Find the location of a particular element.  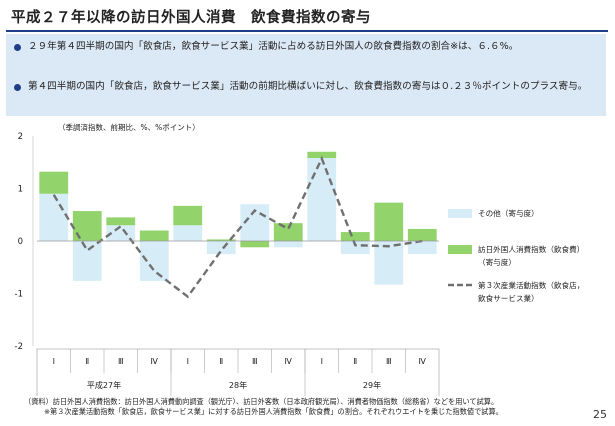

y-tick-label: -2 is located at coordinates (19, 347).